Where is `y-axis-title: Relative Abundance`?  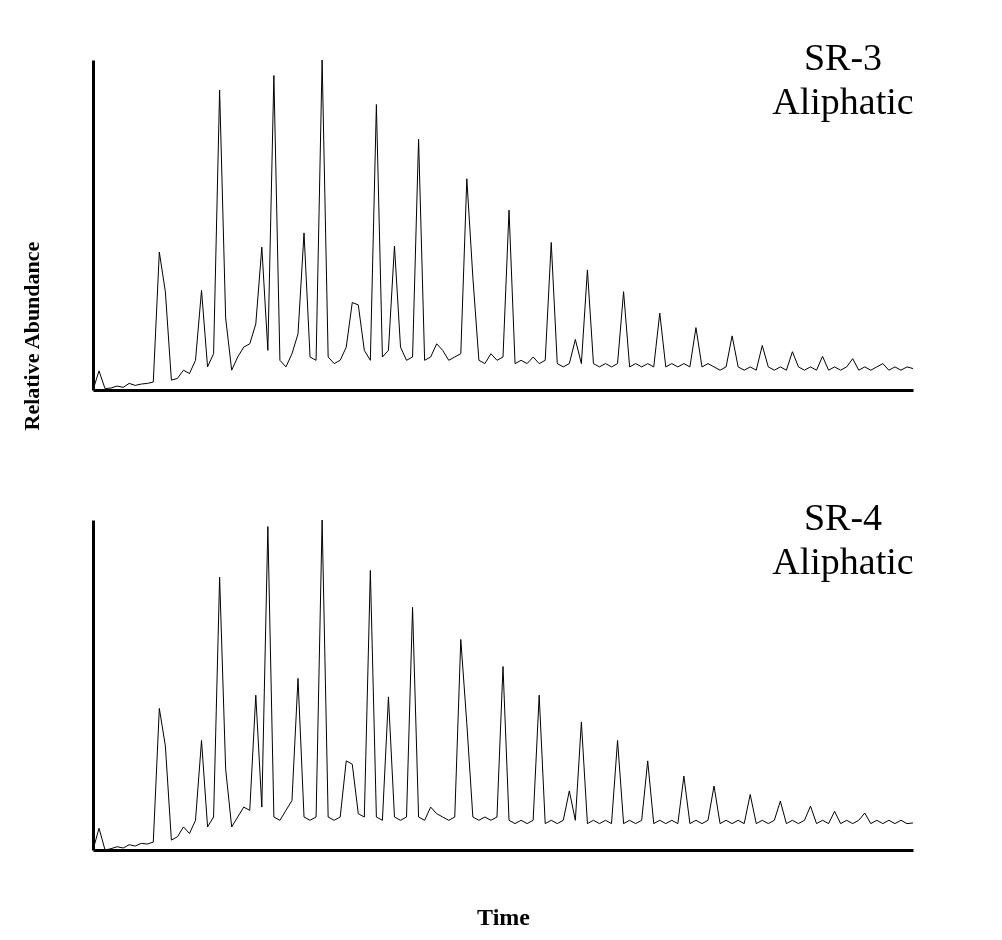 y-axis-title: Relative Abundance is located at coordinates (31, 336).